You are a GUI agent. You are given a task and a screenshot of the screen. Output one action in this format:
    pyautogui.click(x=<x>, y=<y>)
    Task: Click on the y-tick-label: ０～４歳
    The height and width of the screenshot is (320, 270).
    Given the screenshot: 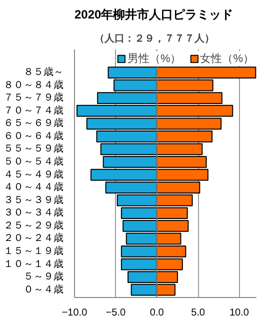 What is the action you would take?
    pyautogui.click(x=44, y=289)
    